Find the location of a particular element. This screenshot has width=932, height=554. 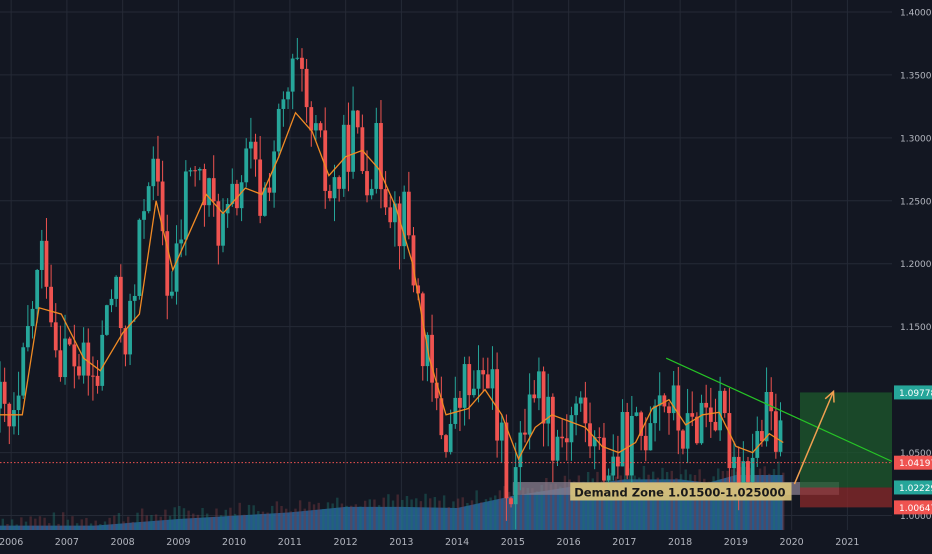

annotation-box is located at coordinates (681, 491).